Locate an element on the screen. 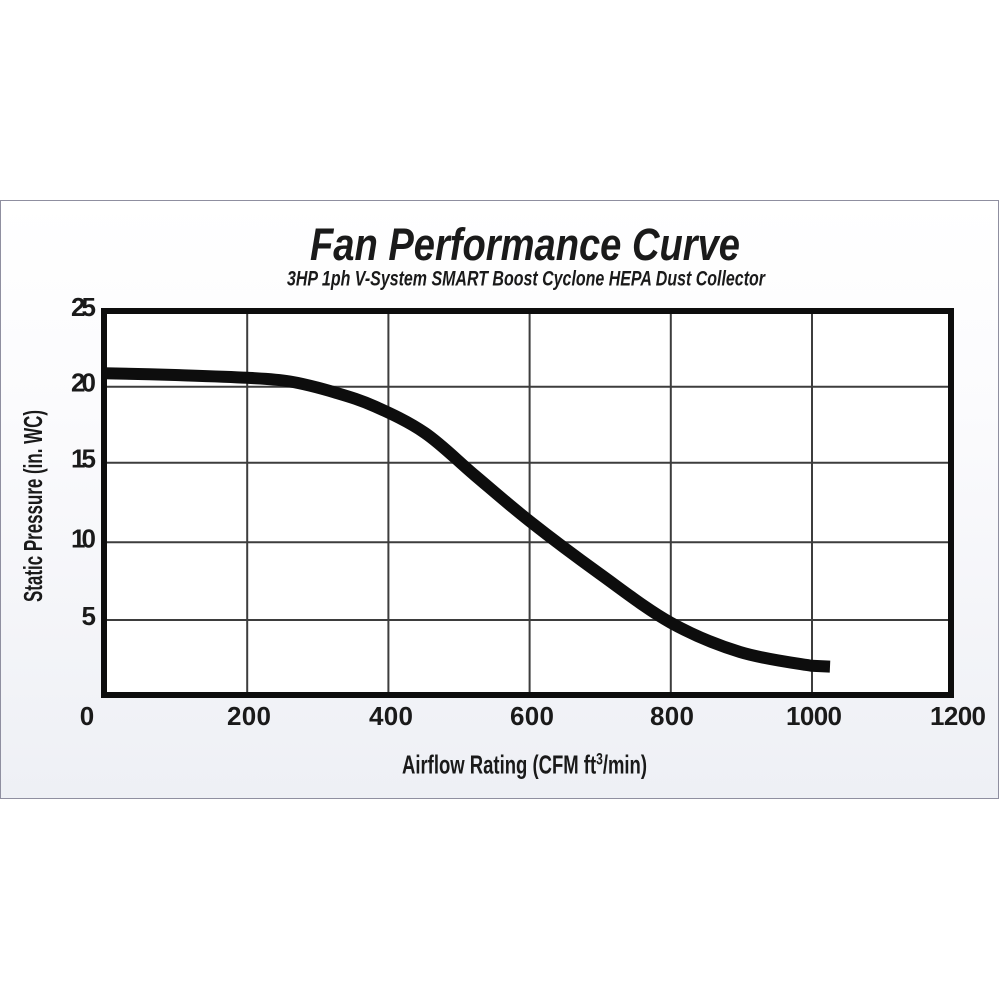 The width and height of the screenshot is (1000, 1000). svg-text: 1200 is located at coordinates (958, 716).